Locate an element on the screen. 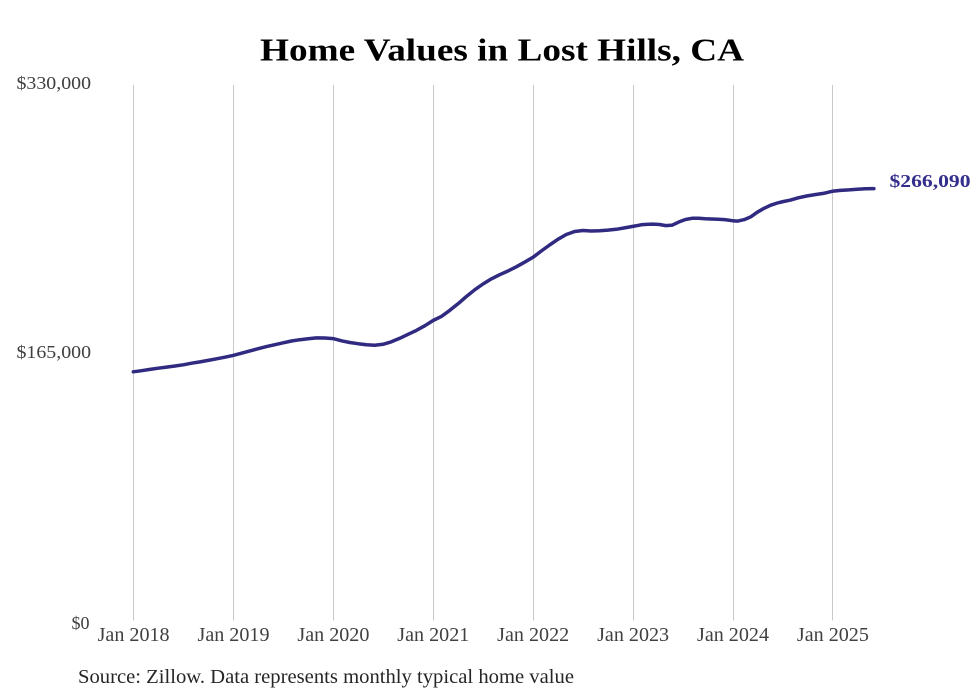 The height and width of the screenshot is (699, 980). svg-text: Jan 2019 is located at coordinates (234, 635).